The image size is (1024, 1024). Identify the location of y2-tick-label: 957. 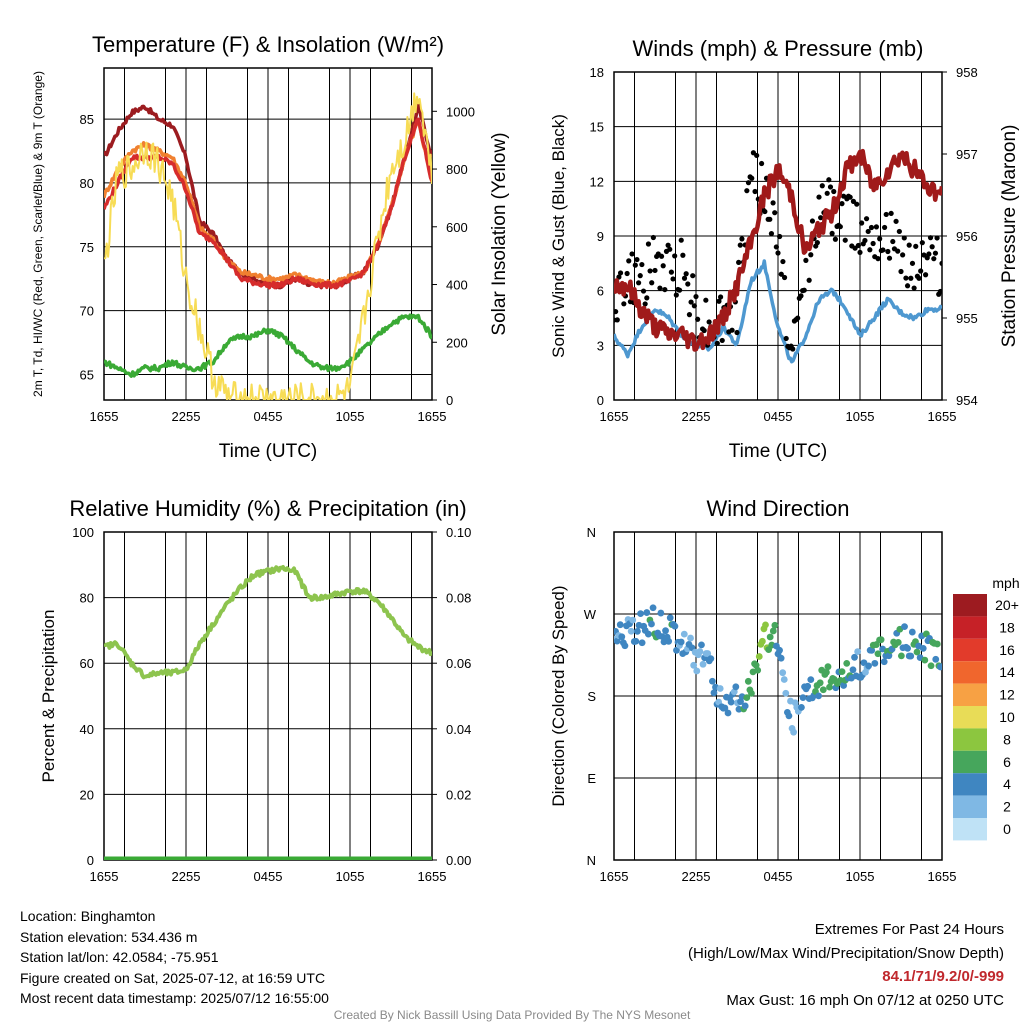
(967, 154).